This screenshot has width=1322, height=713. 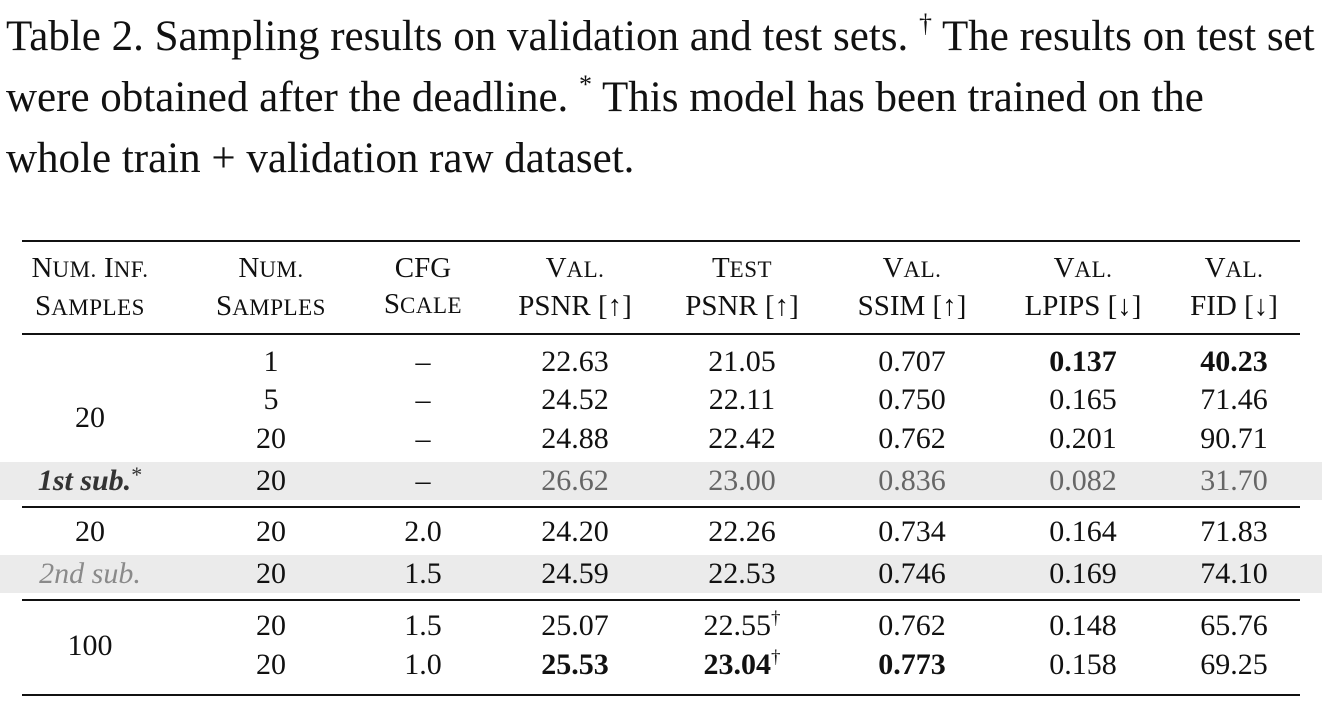 I want to click on cell-lpips-best: 0.137, so click(x=1083, y=361).